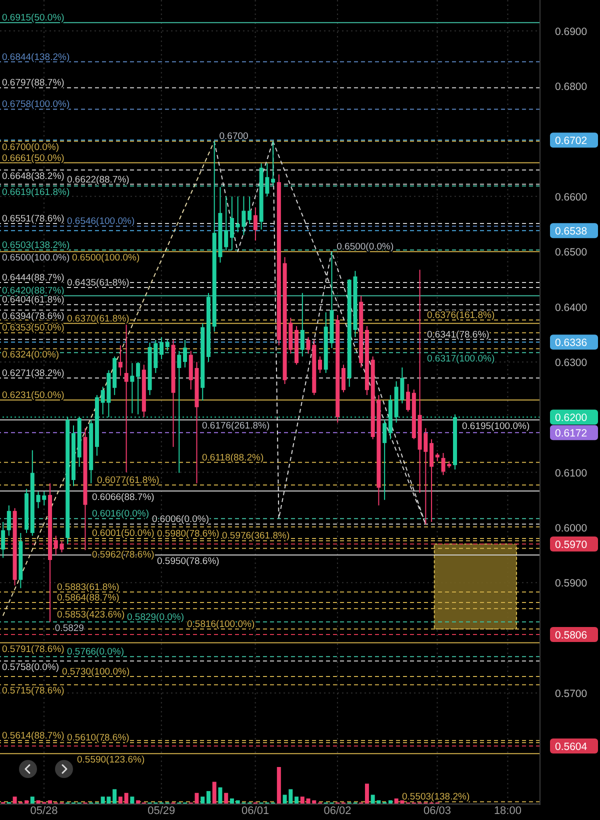  Describe the element at coordinates (256, 810) in the screenshot. I see `x-tick-label: 06/01` at that location.